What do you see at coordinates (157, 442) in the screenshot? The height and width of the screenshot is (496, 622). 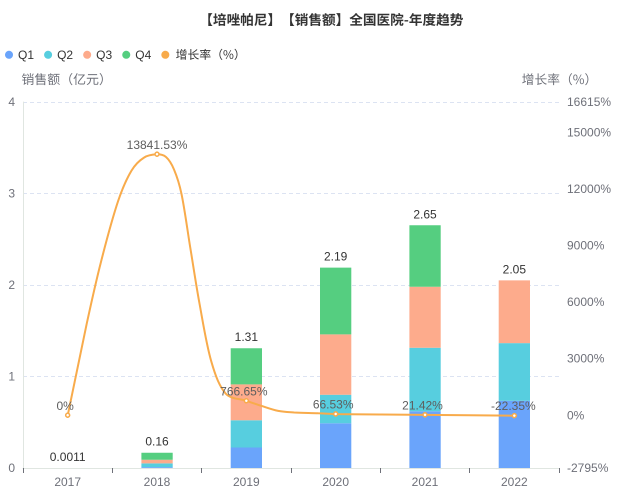 I see `svg-text: 0.16` at bounding box center [157, 442].